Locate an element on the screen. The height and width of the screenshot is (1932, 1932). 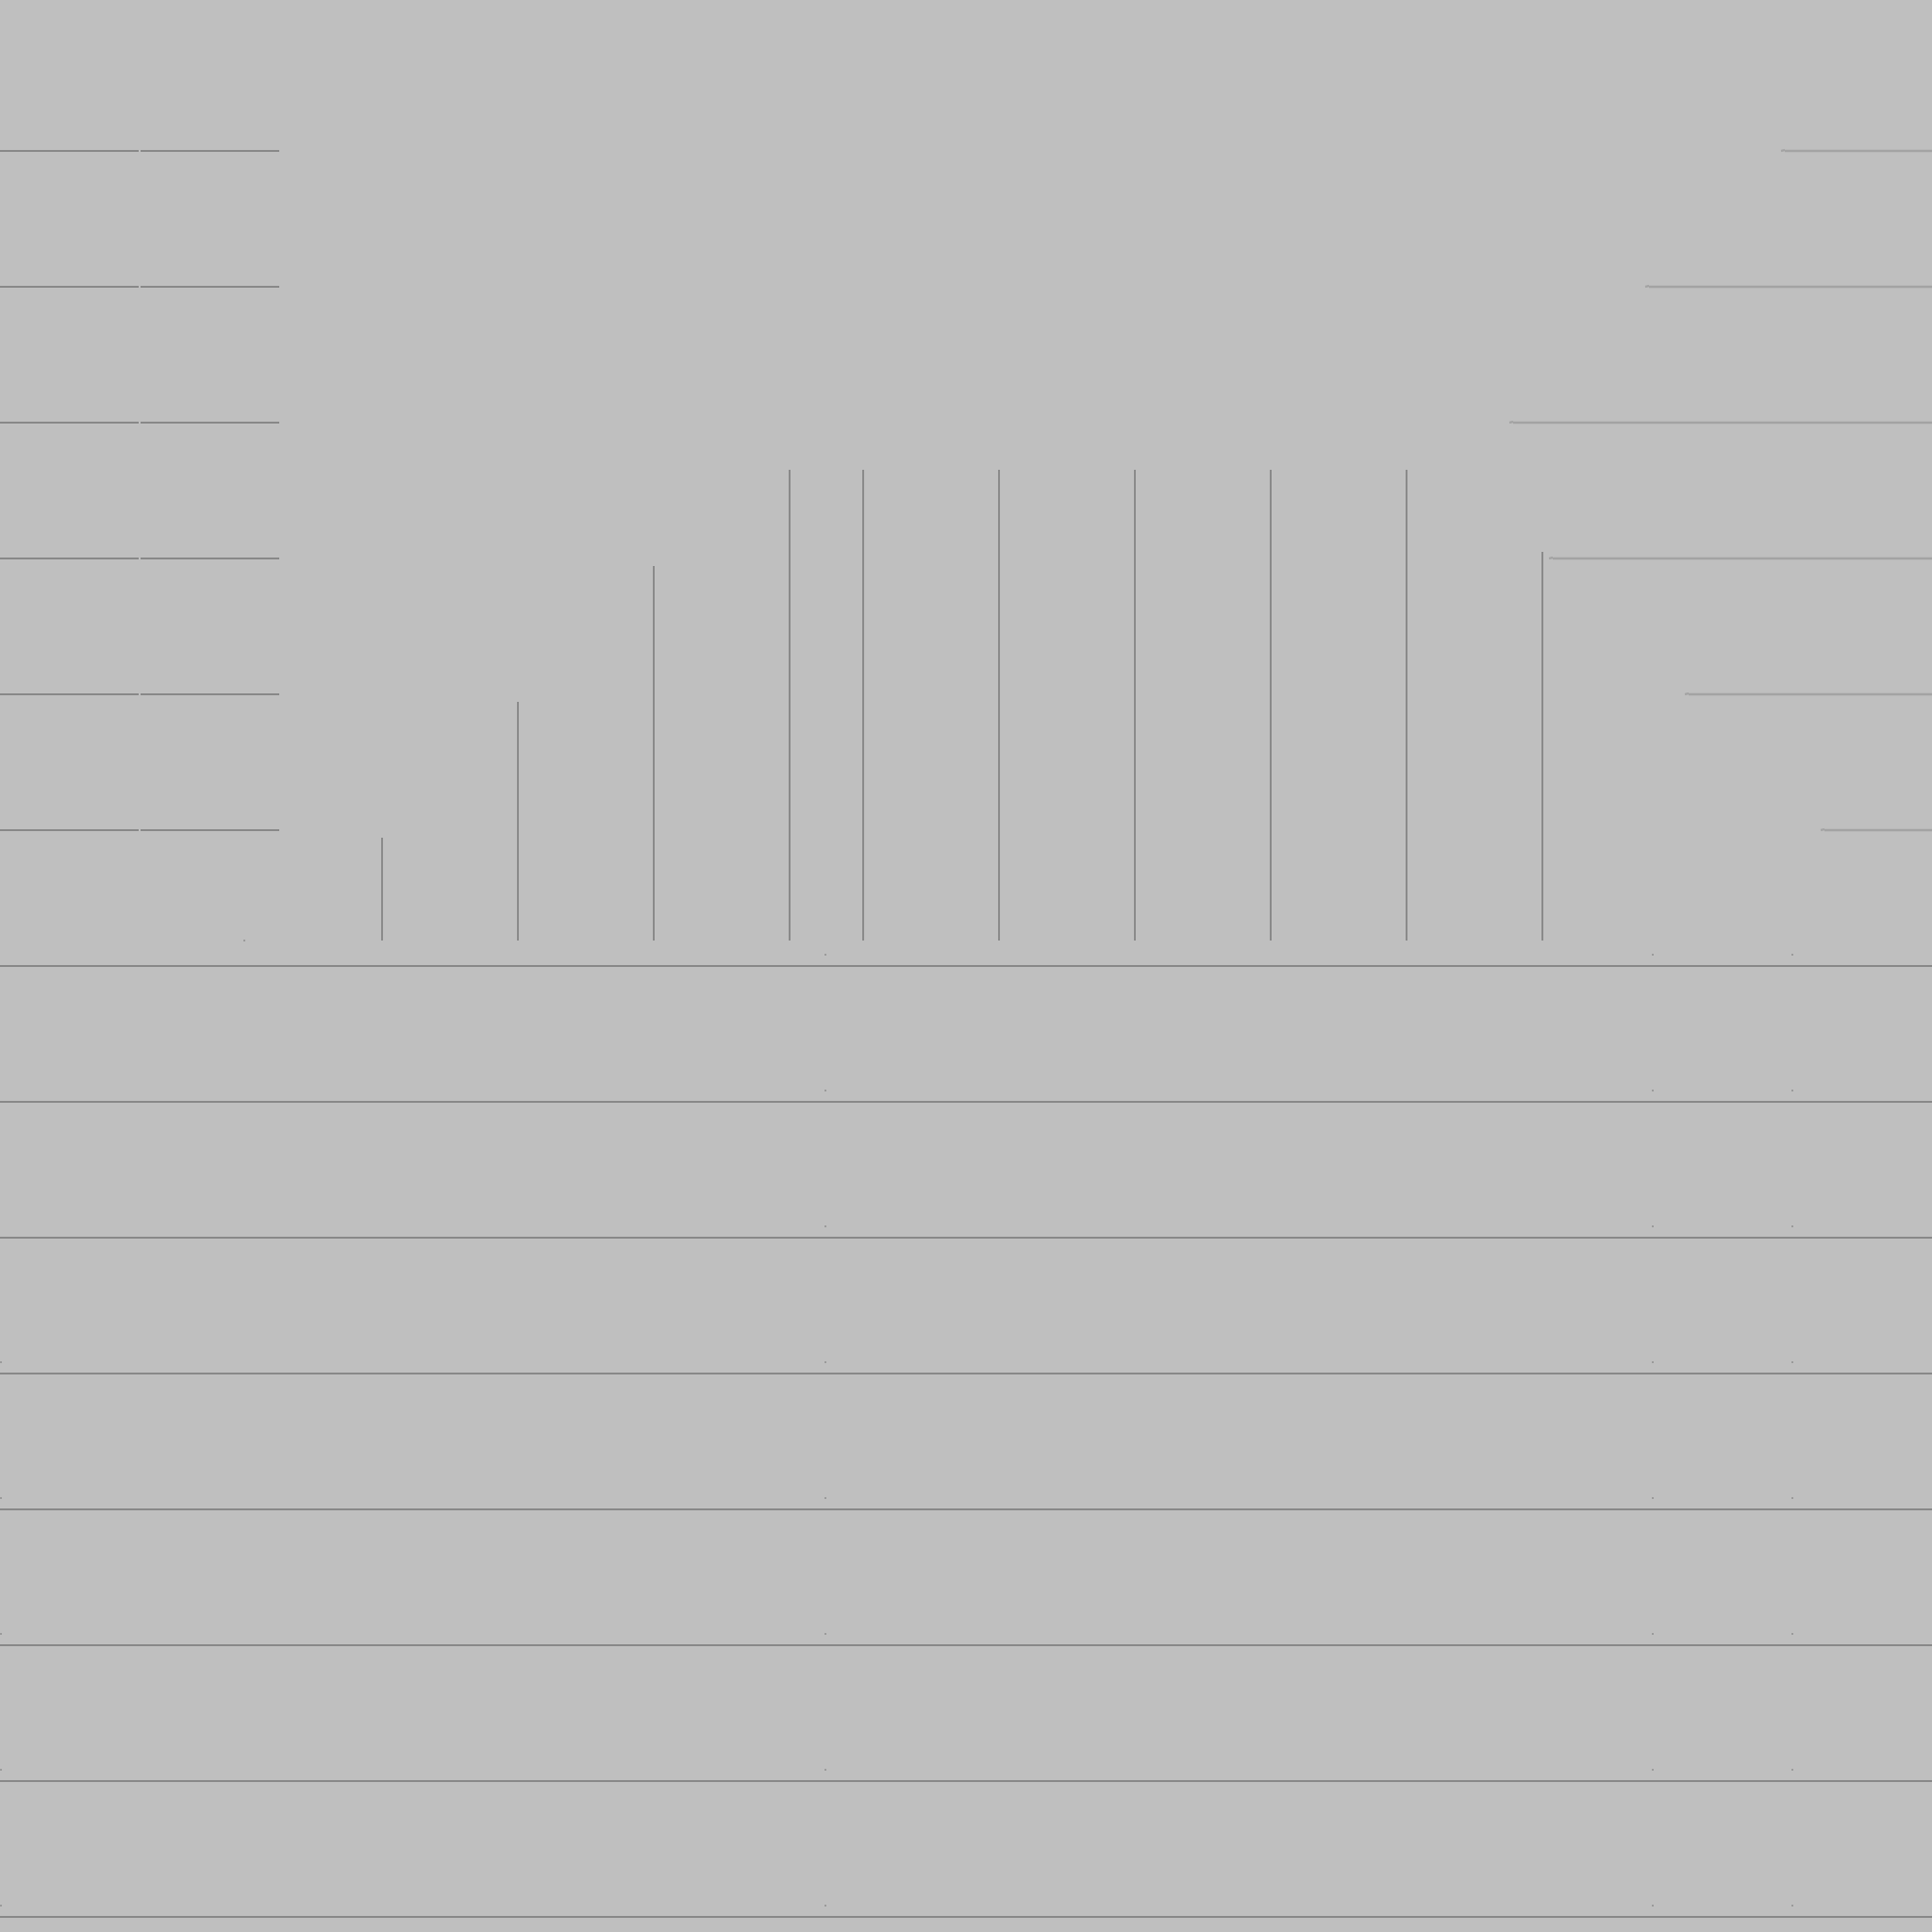
vertical-line-bars is located at coordinates (962, 705).